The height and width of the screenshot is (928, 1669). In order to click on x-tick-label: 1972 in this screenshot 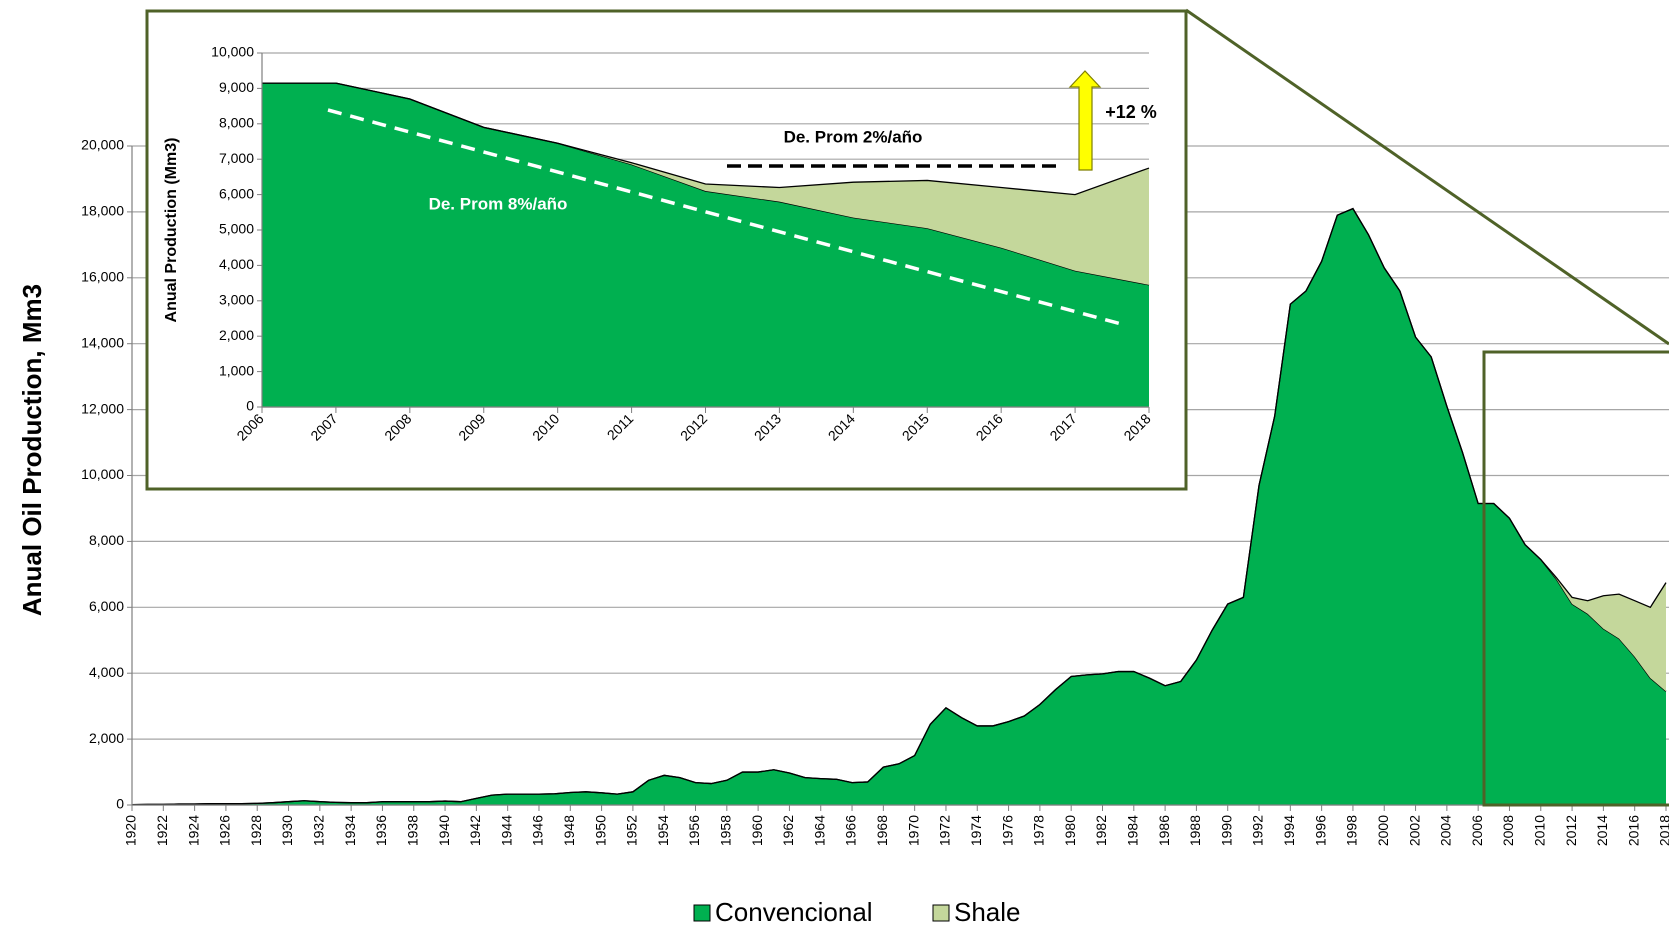, I will do `click(945, 830)`.